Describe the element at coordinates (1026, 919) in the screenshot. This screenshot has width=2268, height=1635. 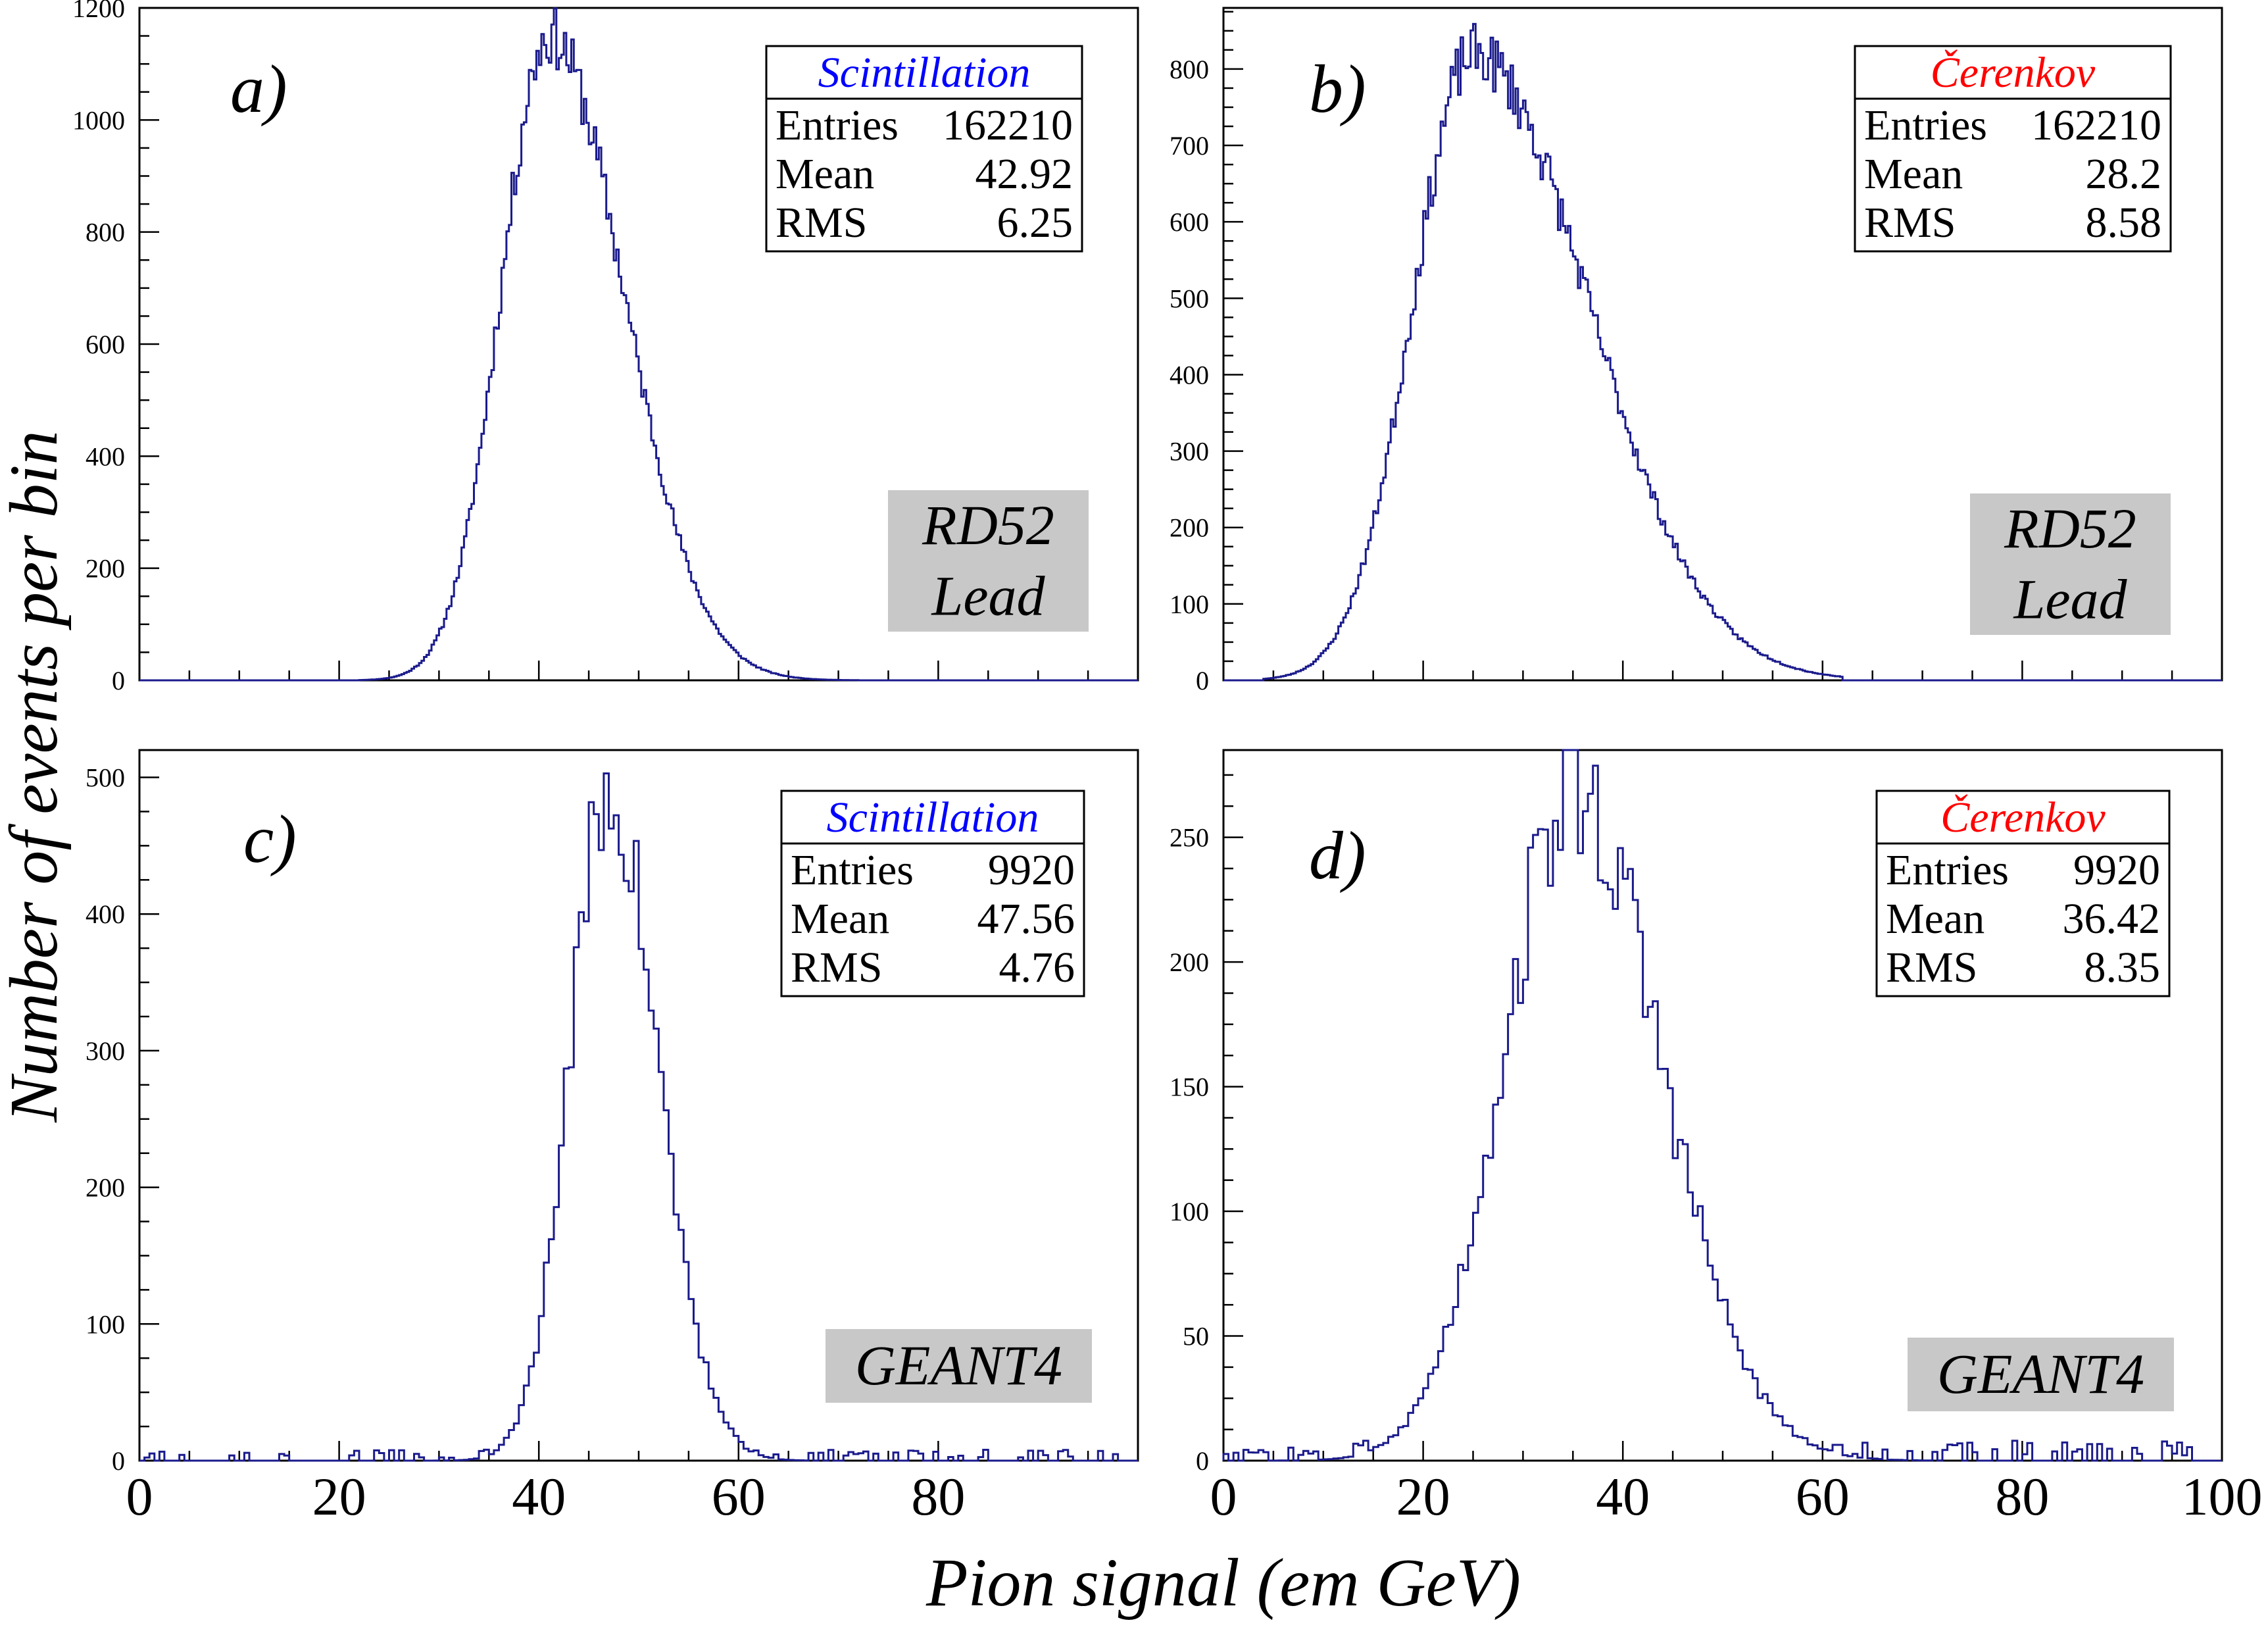
I see `stats-value: 47.56` at that location.